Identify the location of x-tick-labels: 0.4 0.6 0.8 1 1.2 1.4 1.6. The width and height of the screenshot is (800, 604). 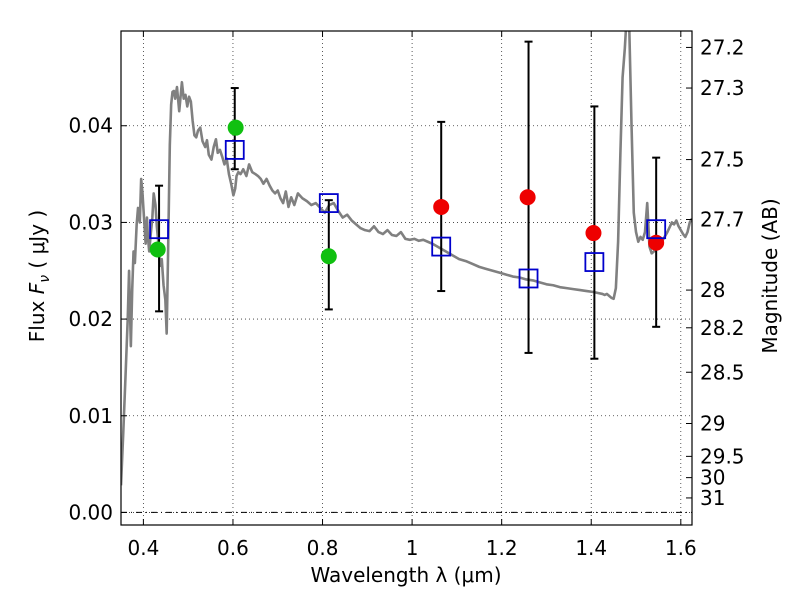
(411, 548).